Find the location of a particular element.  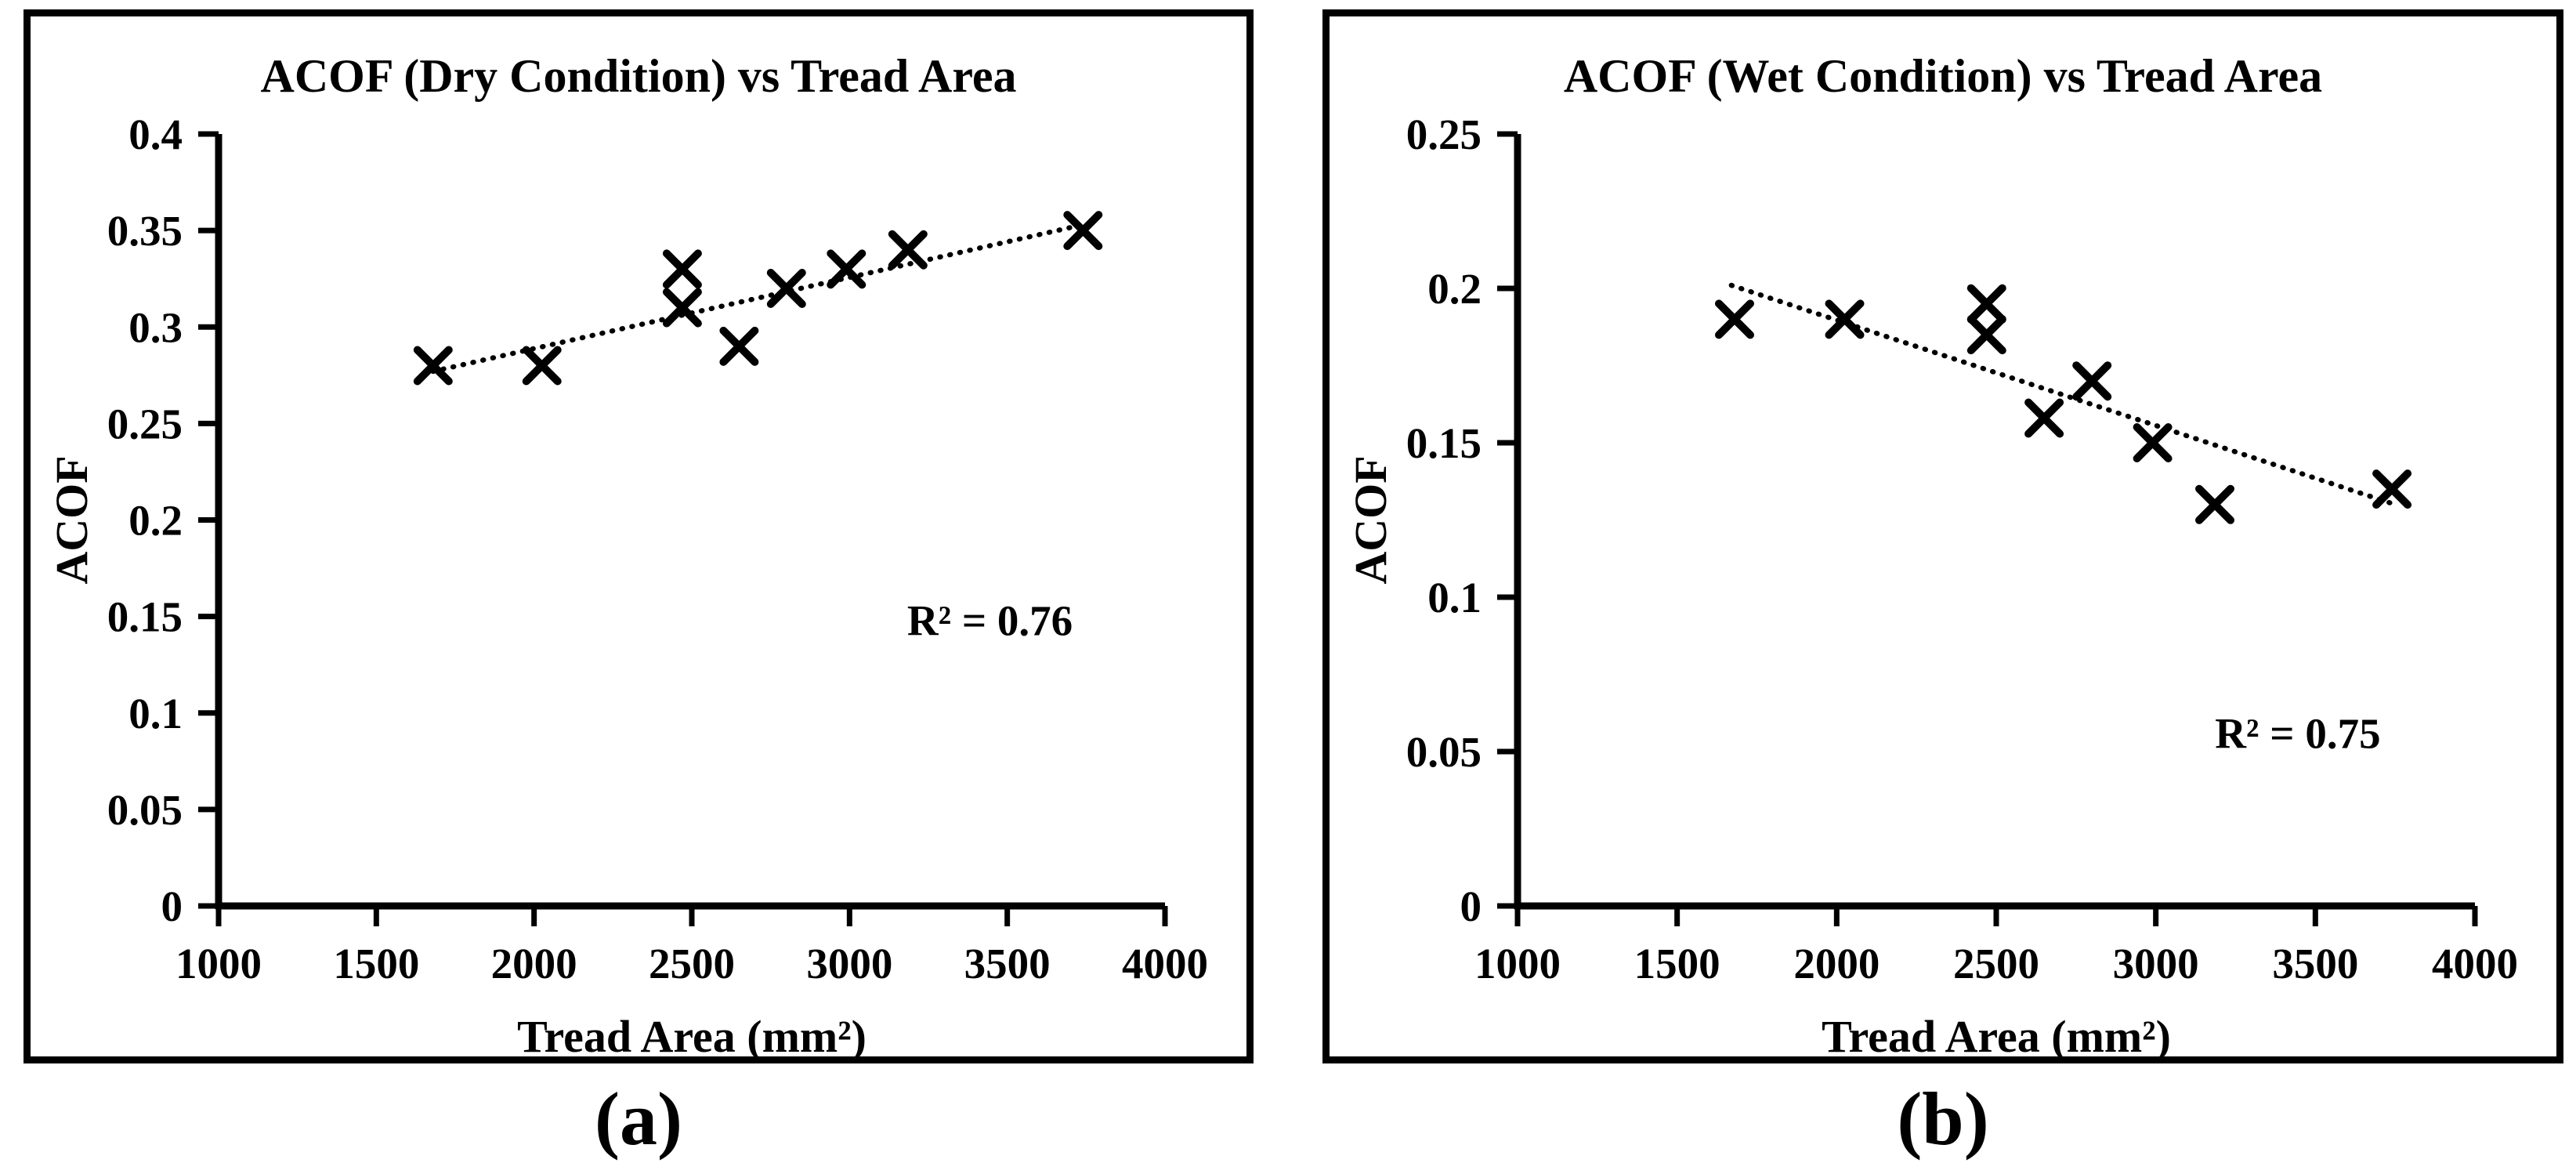

svg-text:ACOF (Dry Condition) vs Tread: ACOF (Dry Condition) vs Tread Area is located at coordinates (638, 76).